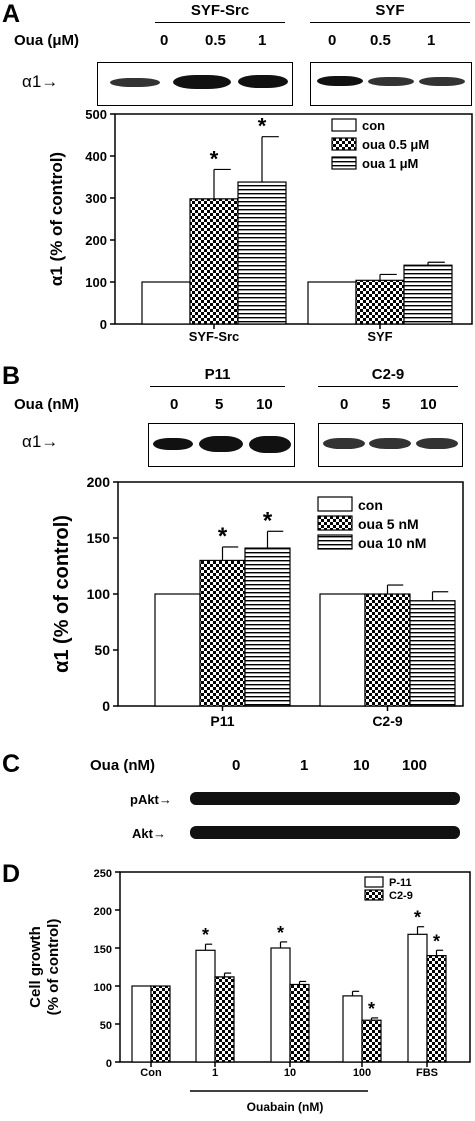 The image size is (475, 1121). What do you see at coordinates (400, 883) in the screenshot?
I see `legend-label: P-11` at bounding box center [400, 883].